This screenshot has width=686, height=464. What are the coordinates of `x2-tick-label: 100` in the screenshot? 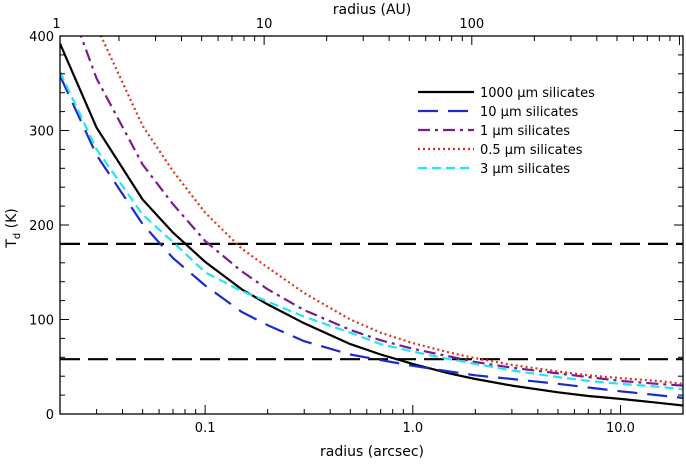 It's located at (471, 24).